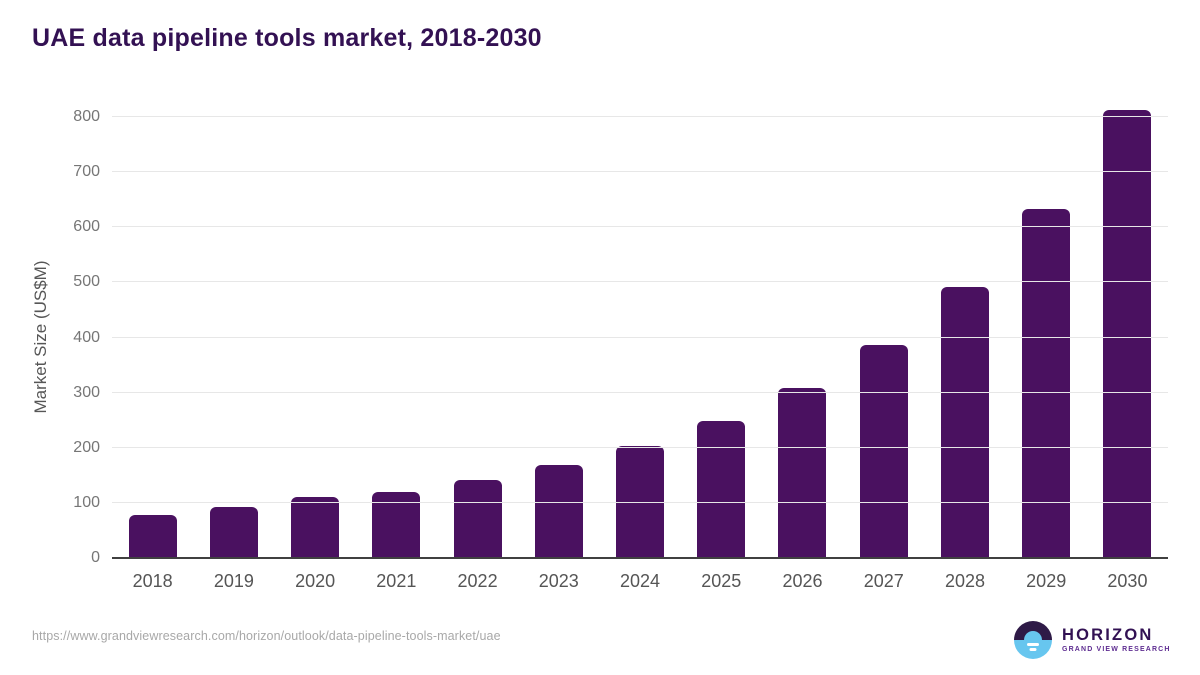 This screenshot has width=1200, height=675. Describe the element at coordinates (964, 581) in the screenshot. I see `x-tick-label: 2028` at that location.